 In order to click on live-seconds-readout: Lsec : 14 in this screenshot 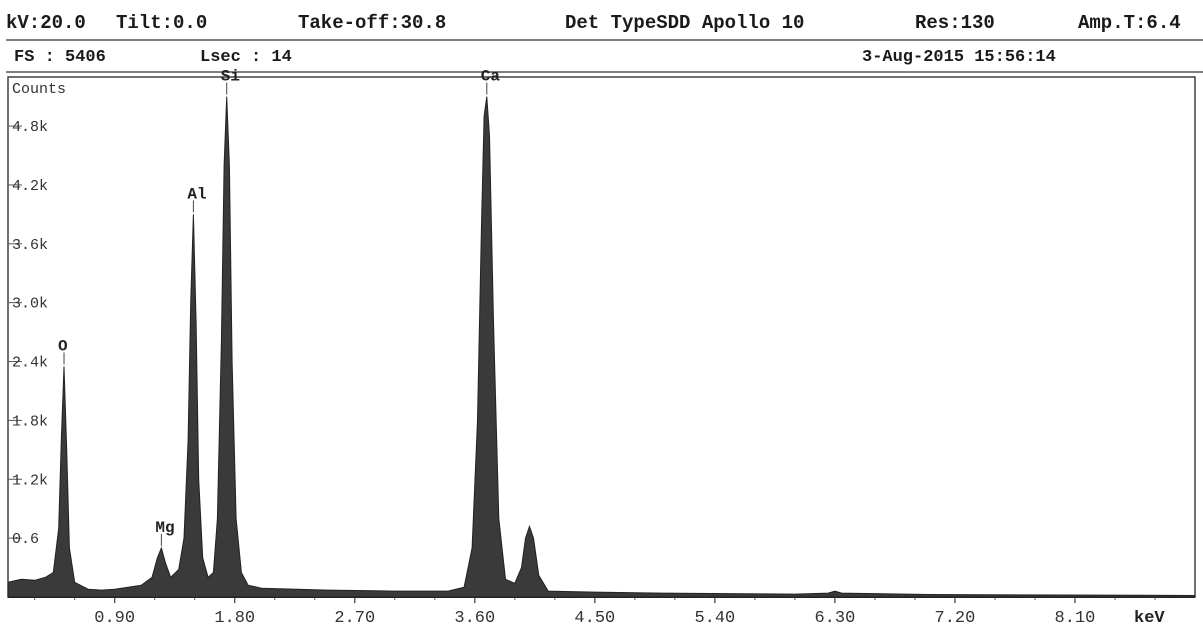, I will do `click(246, 57)`.